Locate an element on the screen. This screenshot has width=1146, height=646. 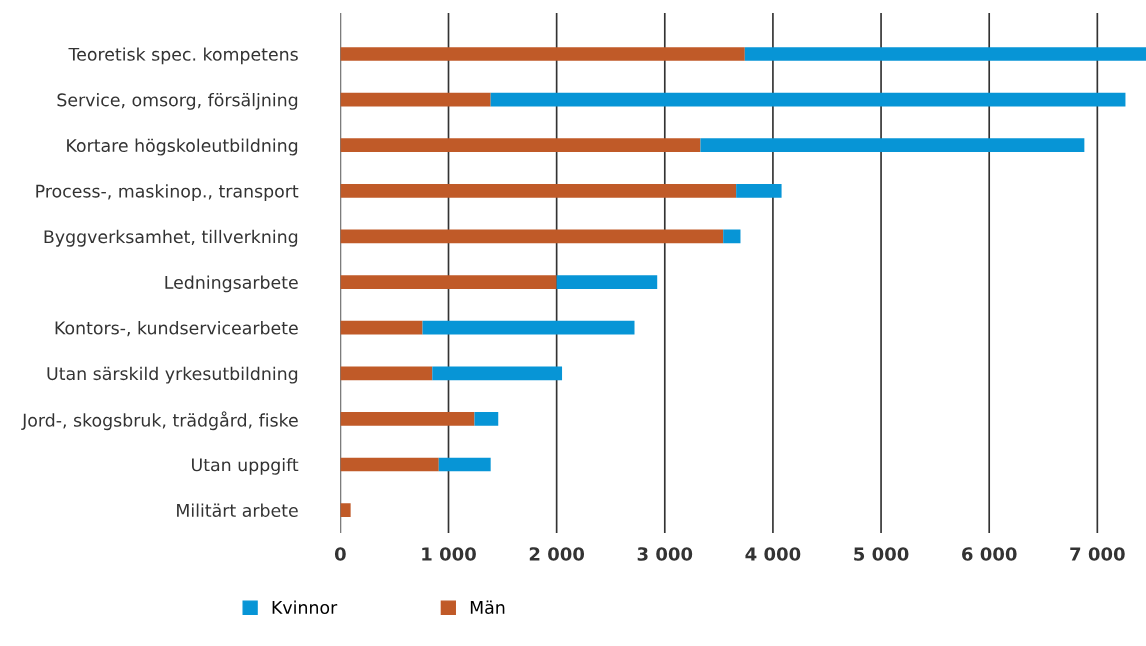
x-tick-label: 4 000 is located at coordinates (773, 554).